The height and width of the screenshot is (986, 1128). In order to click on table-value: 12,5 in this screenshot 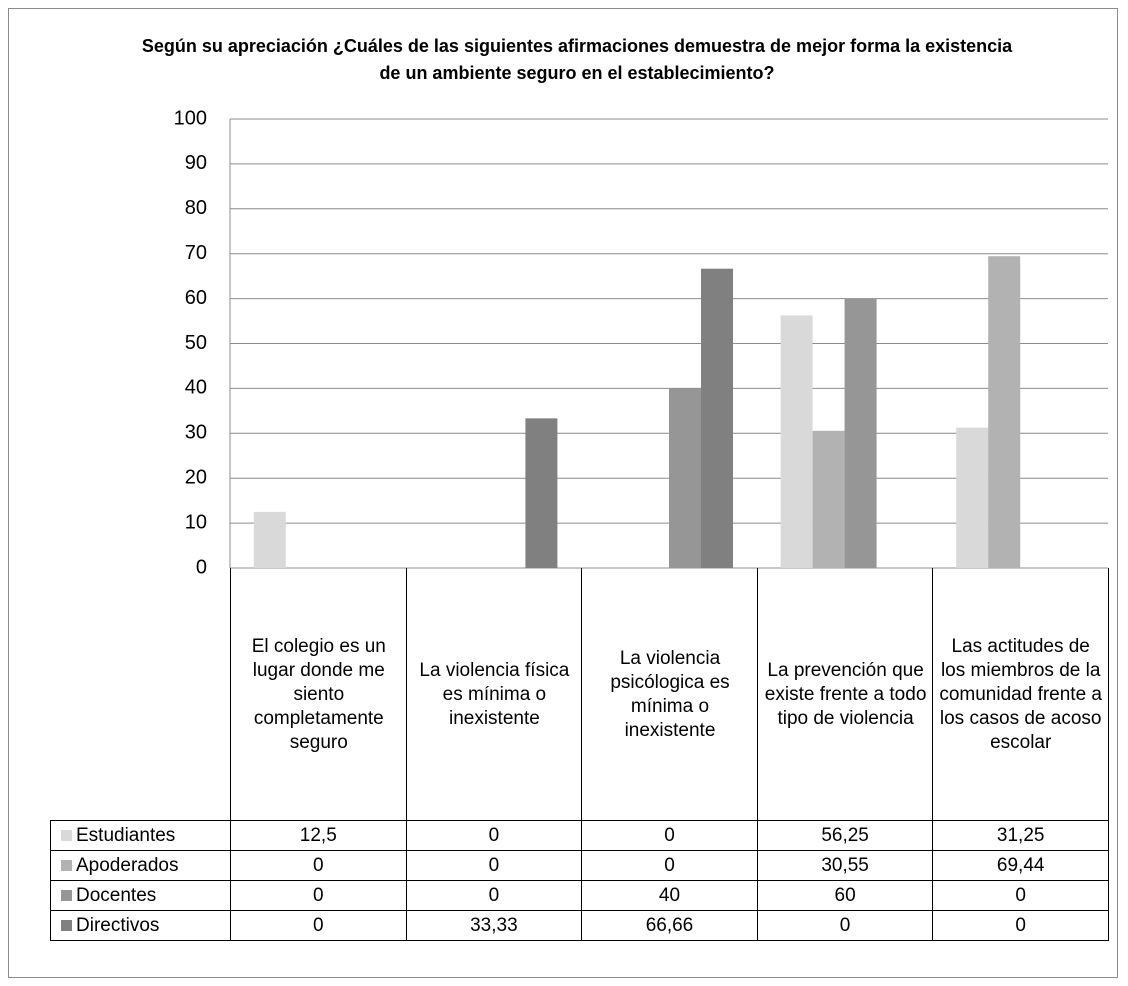, I will do `click(318, 835)`.